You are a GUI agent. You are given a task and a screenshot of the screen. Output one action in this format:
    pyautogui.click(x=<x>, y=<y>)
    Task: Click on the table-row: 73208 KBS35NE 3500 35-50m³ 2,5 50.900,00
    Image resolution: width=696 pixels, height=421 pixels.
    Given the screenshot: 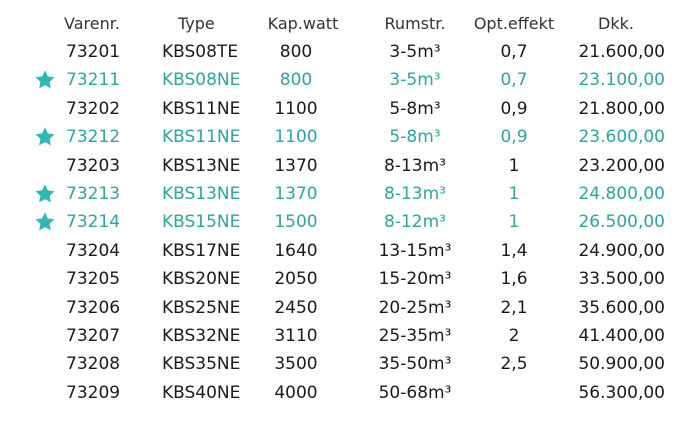 What is the action you would take?
    pyautogui.click(x=348, y=364)
    